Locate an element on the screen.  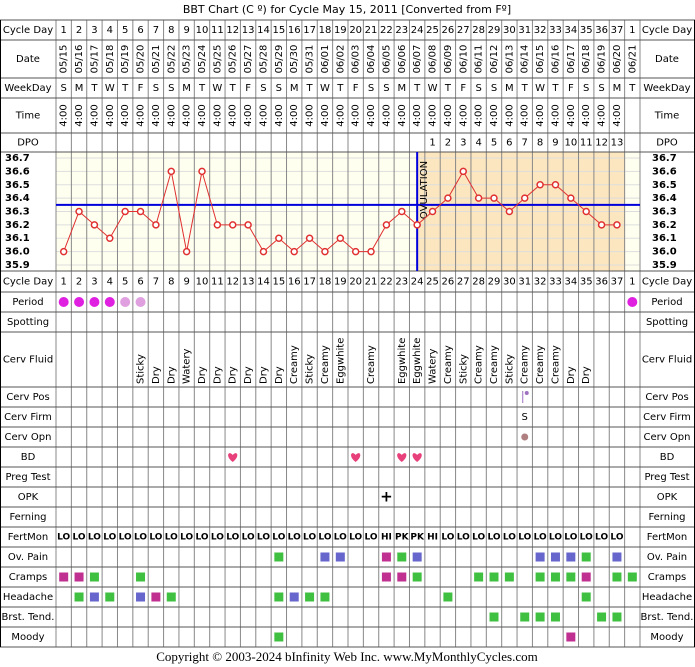
row-label: Cerv Opn is located at coordinates (28, 437).